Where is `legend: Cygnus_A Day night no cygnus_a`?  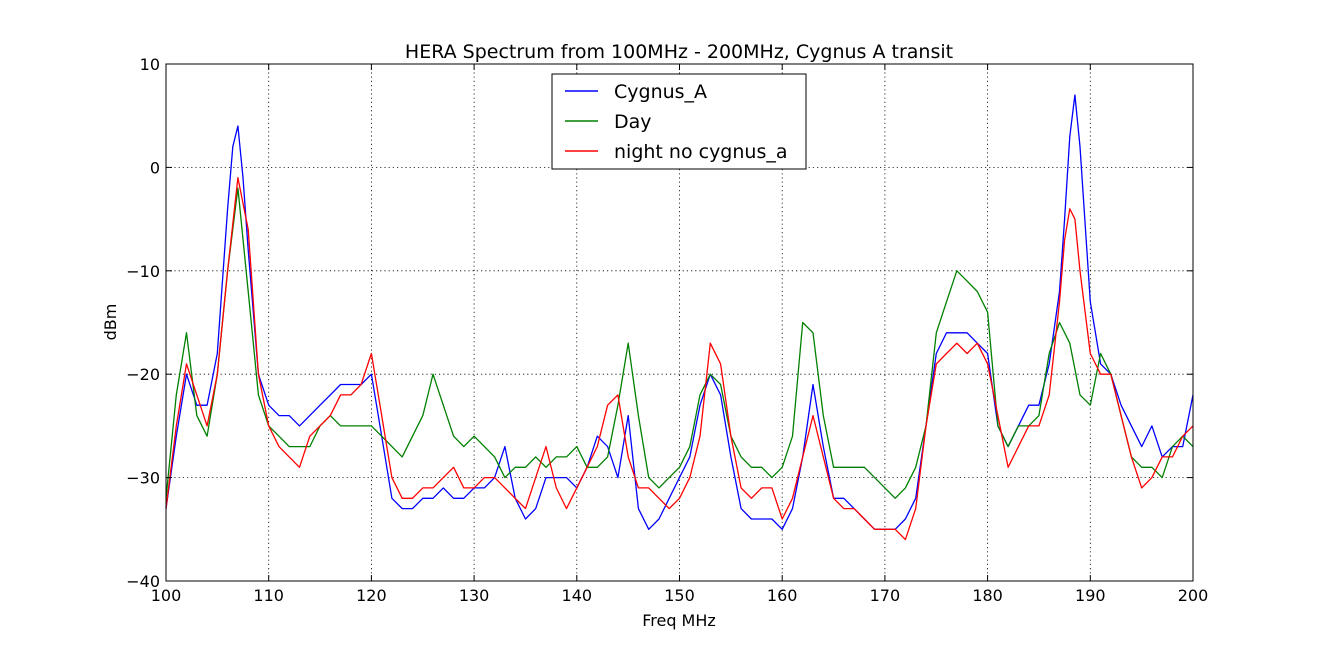
legend: Cygnus_A Day night no cygnus_a is located at coordinates (679, 121).